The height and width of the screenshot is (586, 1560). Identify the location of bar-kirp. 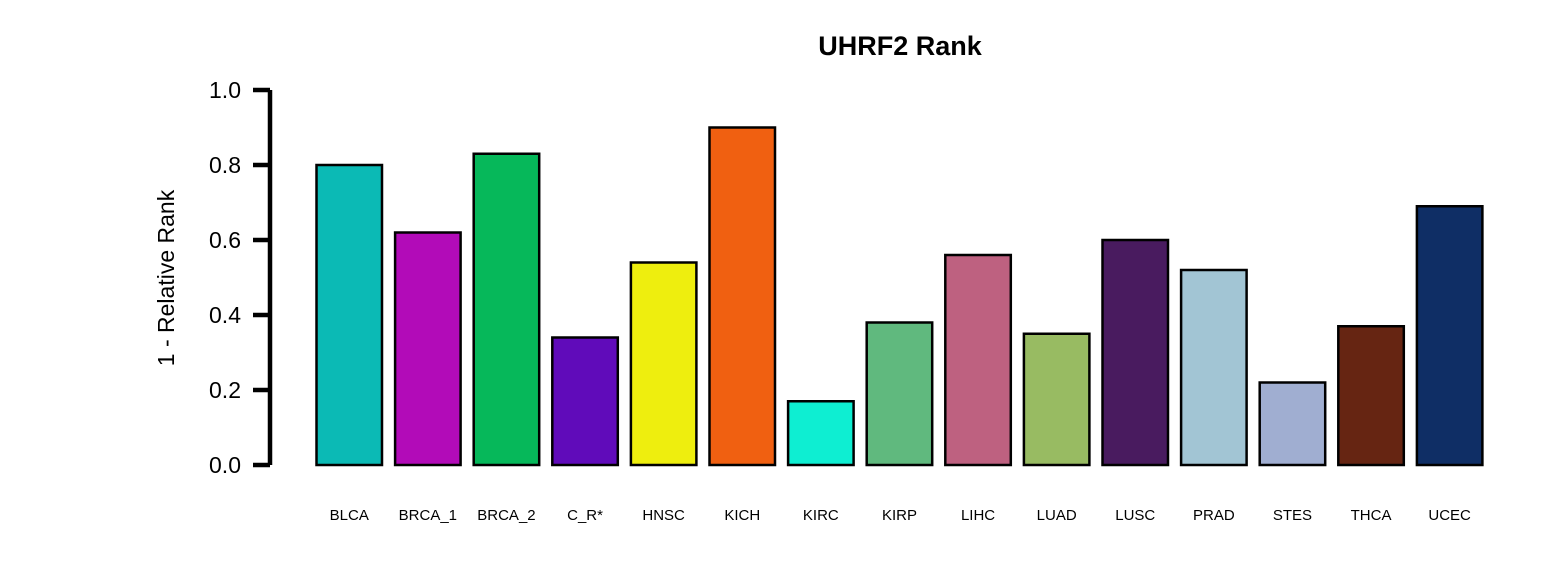
(899, 394).